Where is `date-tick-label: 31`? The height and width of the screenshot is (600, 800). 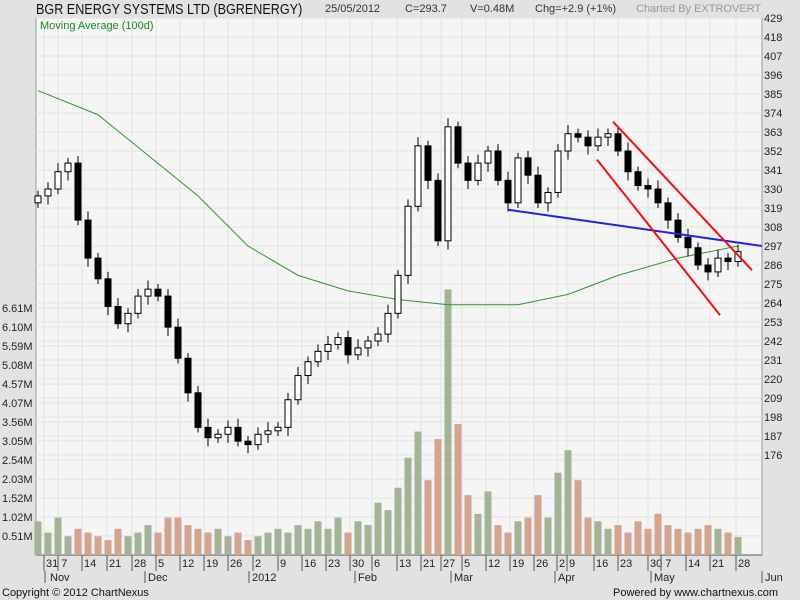
date-tick-label: 31 is located at coordinates (52, 564).